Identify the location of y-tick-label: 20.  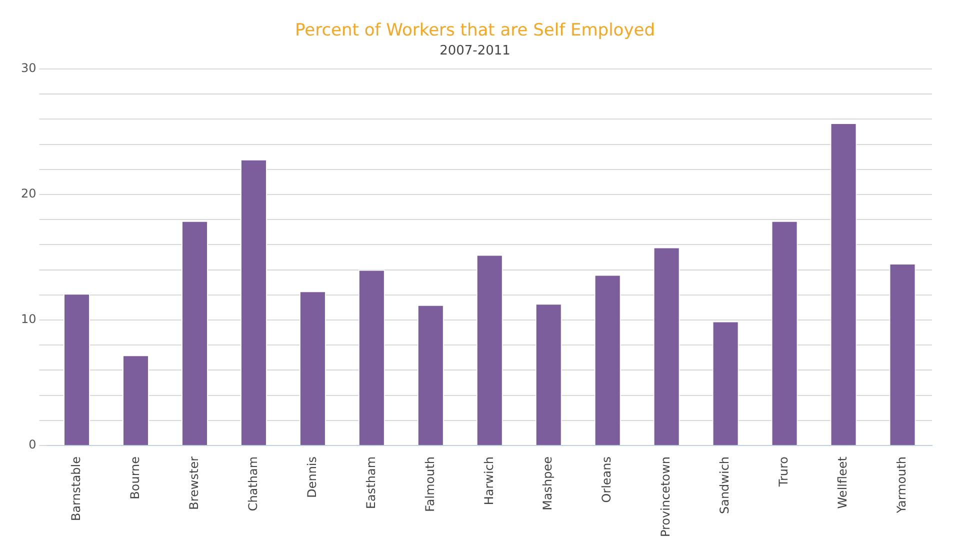
(28, 193).